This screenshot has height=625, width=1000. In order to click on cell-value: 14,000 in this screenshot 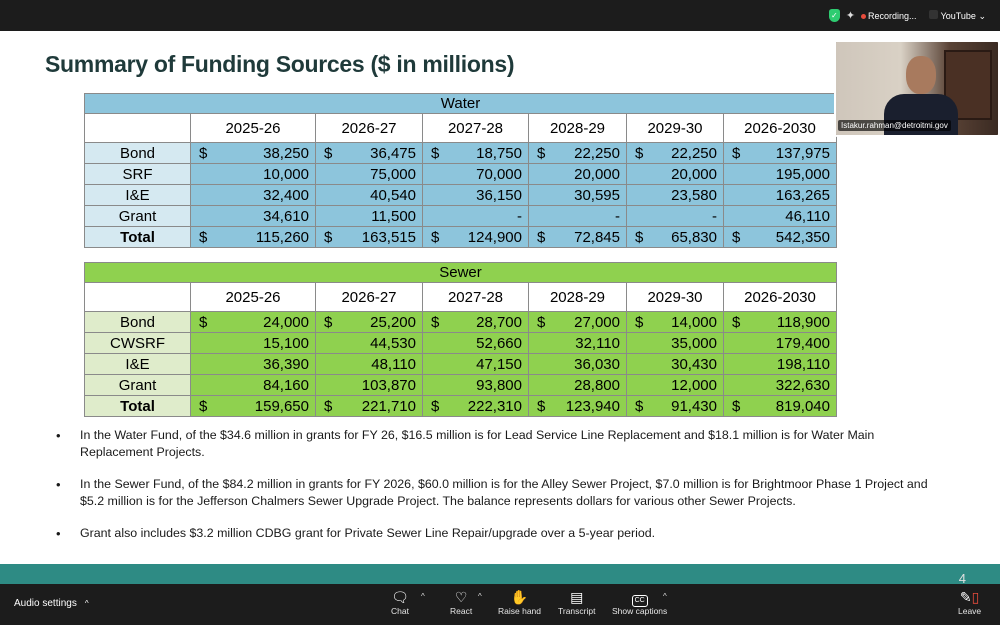, I will do `click(694, 322)`.